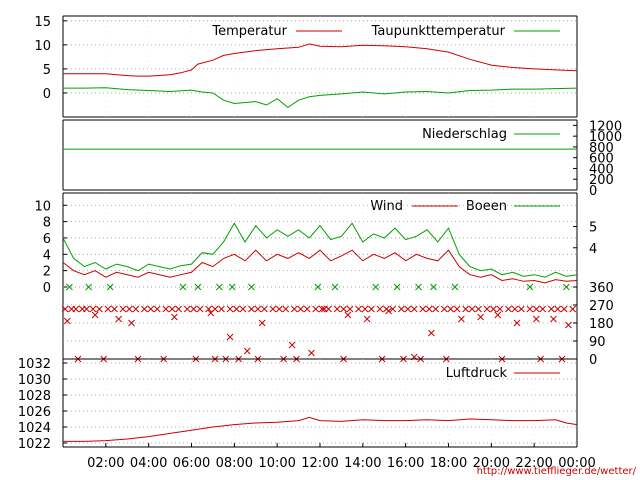 The width and height of the screenshot is (640, 480). Describe the element at coordinates (438, 31) in the screenshot. I see `legend-taupunkttemperatur: Taupunkttemperatur` at that location.